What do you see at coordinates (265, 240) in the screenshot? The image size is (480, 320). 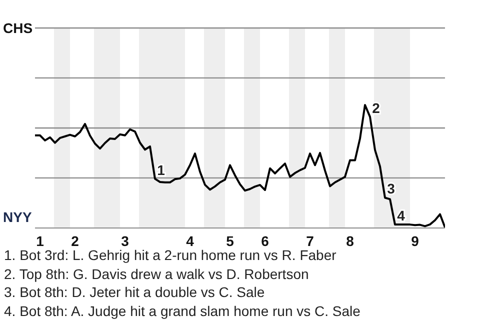 I see `x-tick-label: 6` at bounding box center [265, 240].